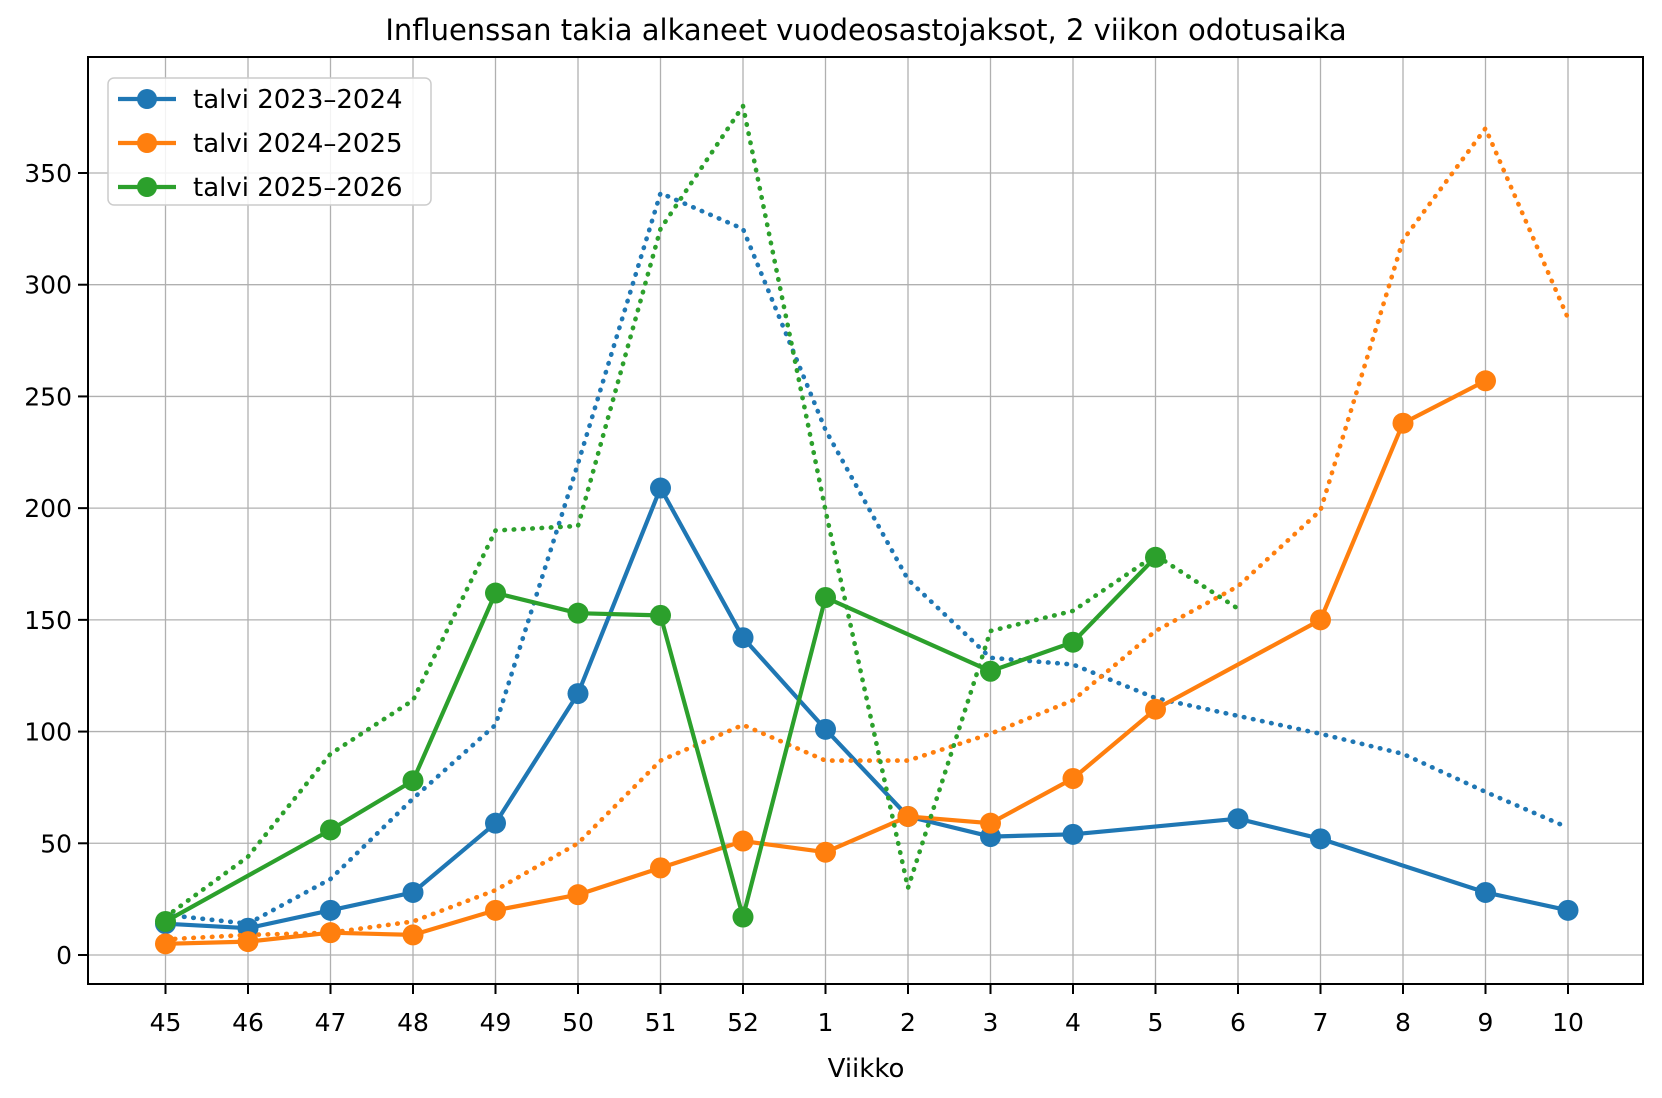 The width and height of the screenshot is (1662, 1098). What do you see at coordinates (48, 508) in the screenshot?
I see `y-tick-label-200: 200` at bounding box center [48, 508].